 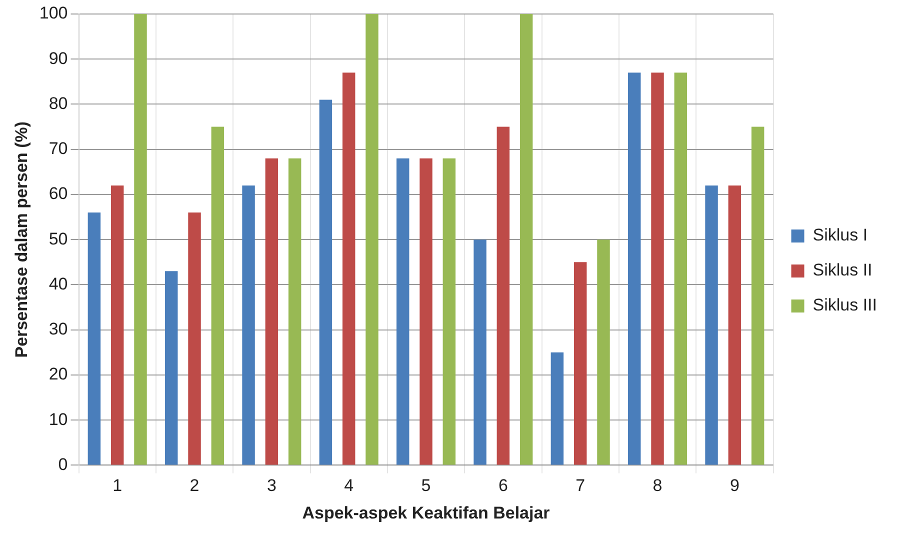 What do you see at coordinates (426, 486) in the screenshot?
I see `x-tick-label: 5` at bounding box center [426, 486].